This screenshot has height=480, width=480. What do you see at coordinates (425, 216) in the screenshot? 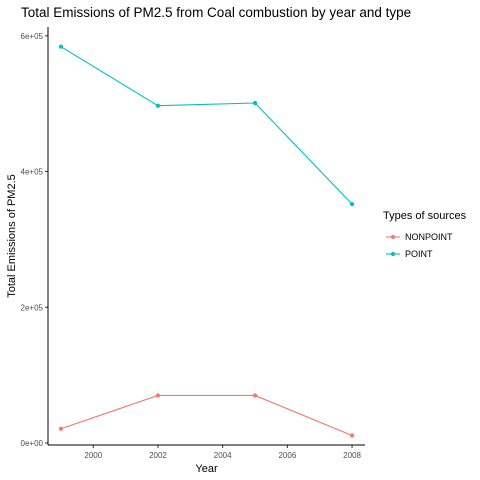
I see `legend-title: Types of sources` at bounding box center [425, 216].